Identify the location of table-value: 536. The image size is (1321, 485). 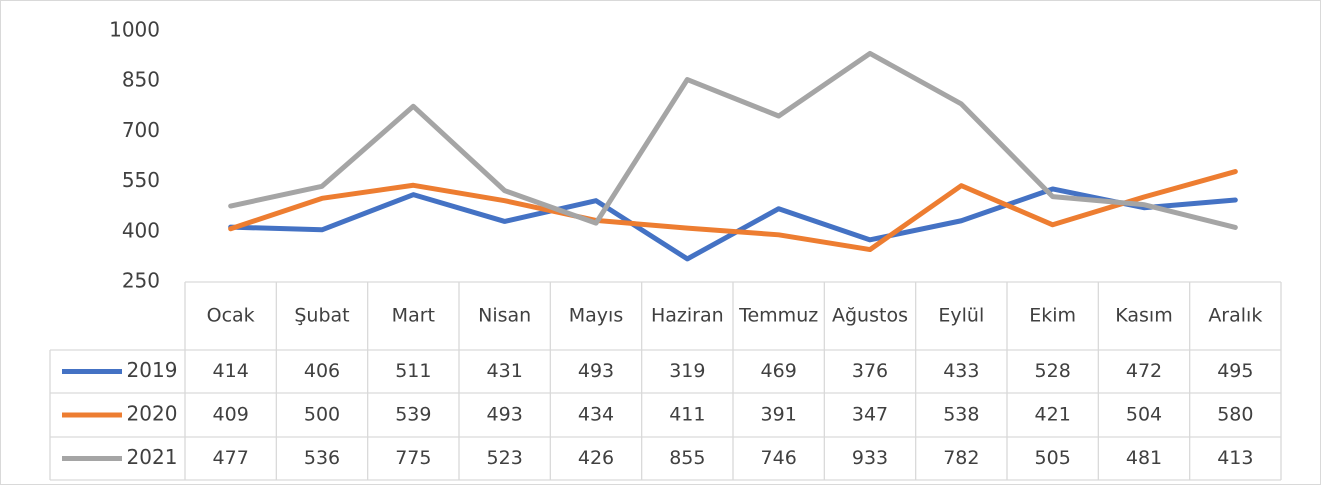
(322, 458).